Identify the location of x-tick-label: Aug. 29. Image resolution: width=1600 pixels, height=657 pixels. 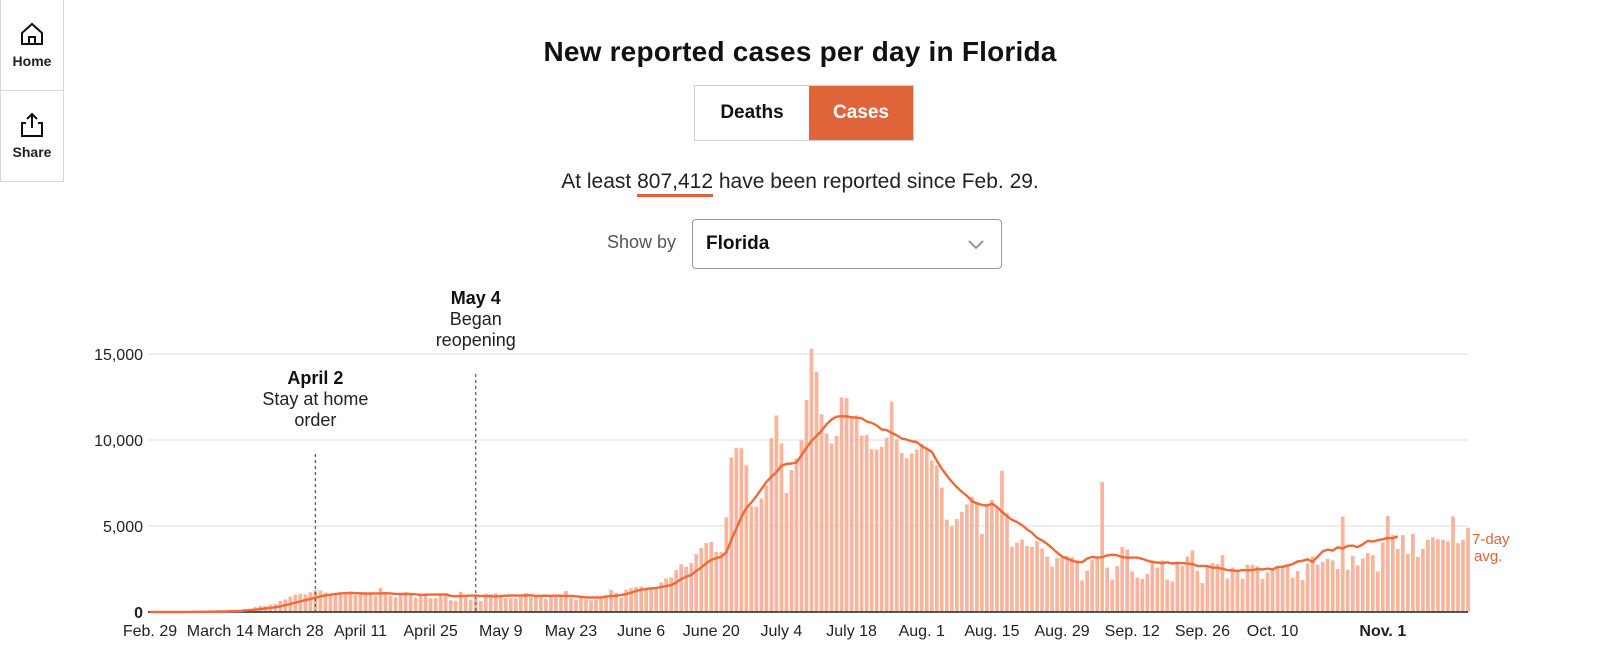
(1061, 631).